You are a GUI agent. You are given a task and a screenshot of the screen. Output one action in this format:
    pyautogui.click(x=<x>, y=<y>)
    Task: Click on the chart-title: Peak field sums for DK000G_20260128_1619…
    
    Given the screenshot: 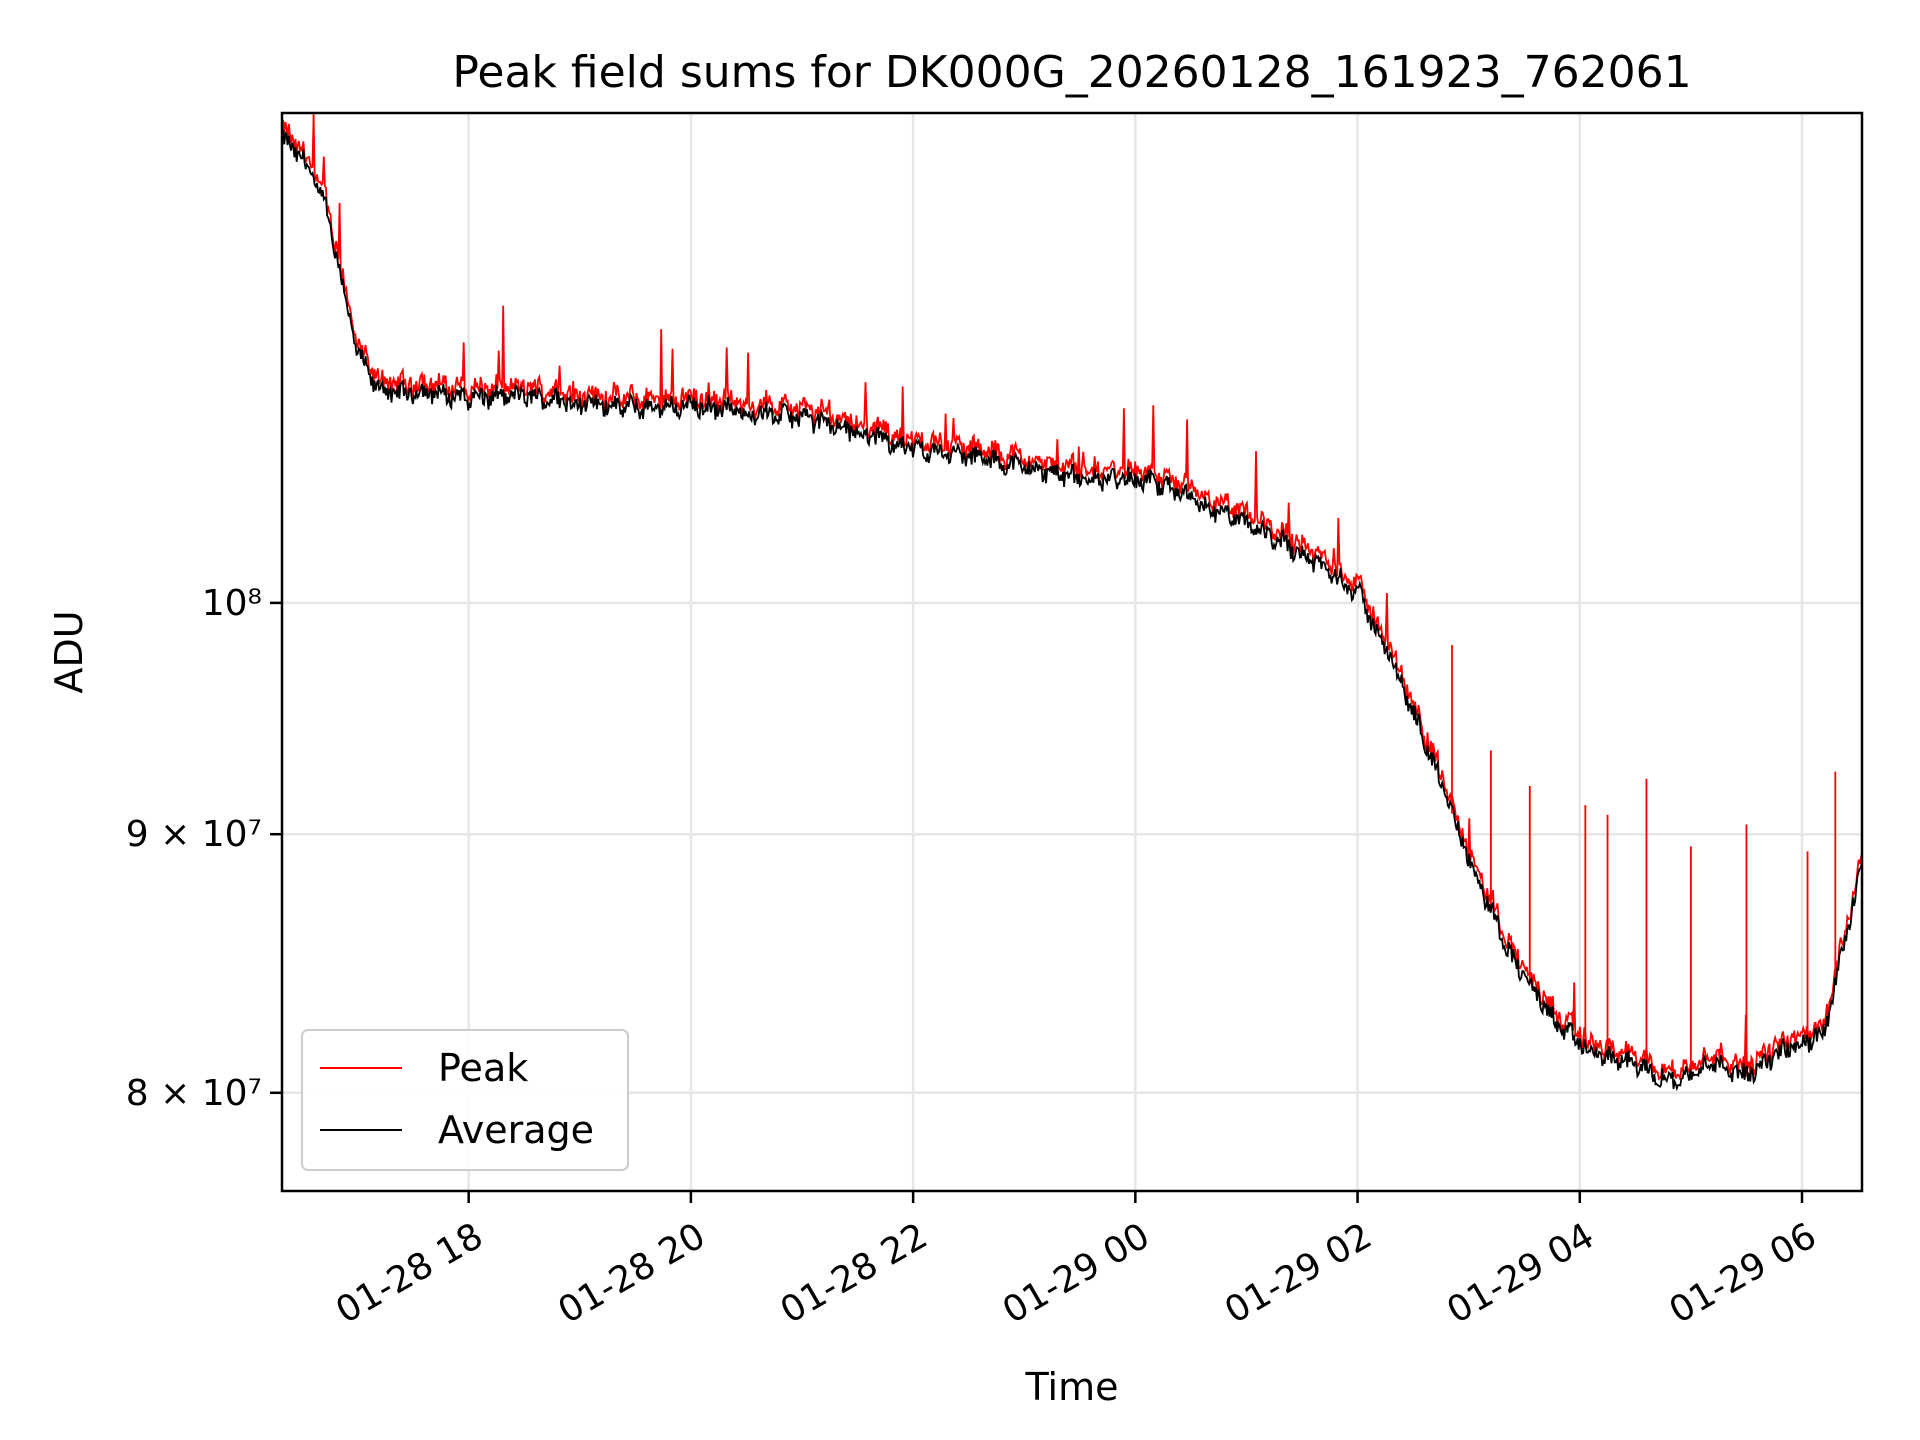 What is the action you would take?
    pyautogui.click(x=1071, y=72)
    